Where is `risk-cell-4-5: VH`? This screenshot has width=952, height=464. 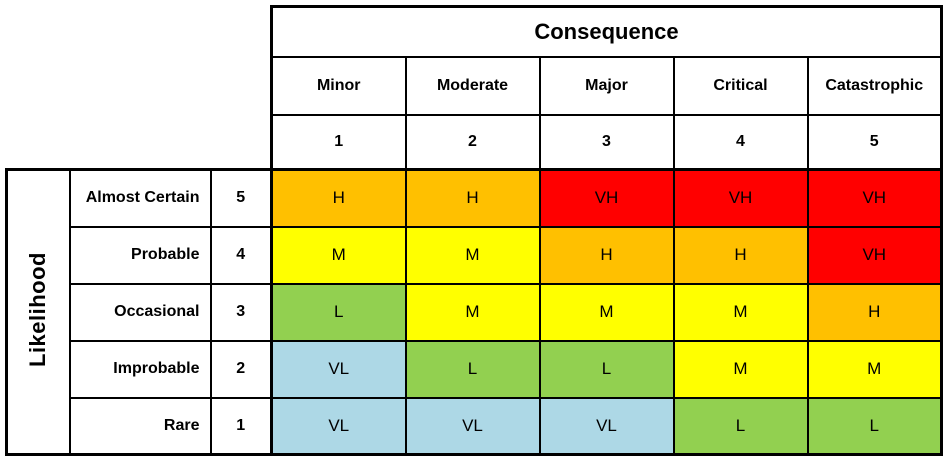 risk-cell-4-5: VH is located at coordinates (874, 255).